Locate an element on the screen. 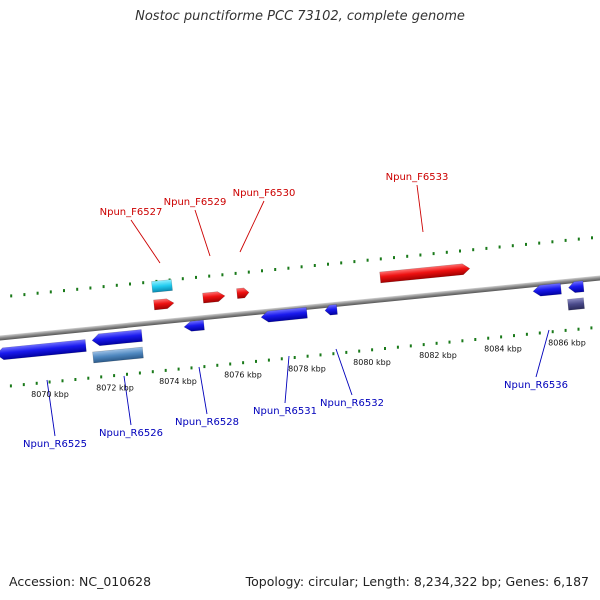  reverse-gene-label: Npun_R6526 is located at coordinates (131, 433).